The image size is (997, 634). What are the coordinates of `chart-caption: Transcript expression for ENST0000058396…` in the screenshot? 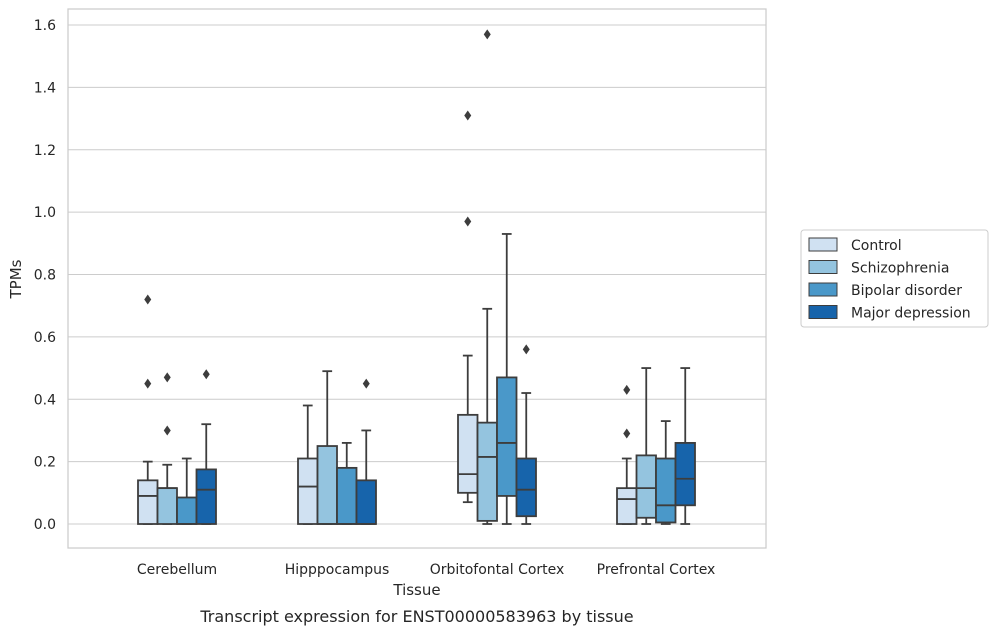 It's located at (416, 616).